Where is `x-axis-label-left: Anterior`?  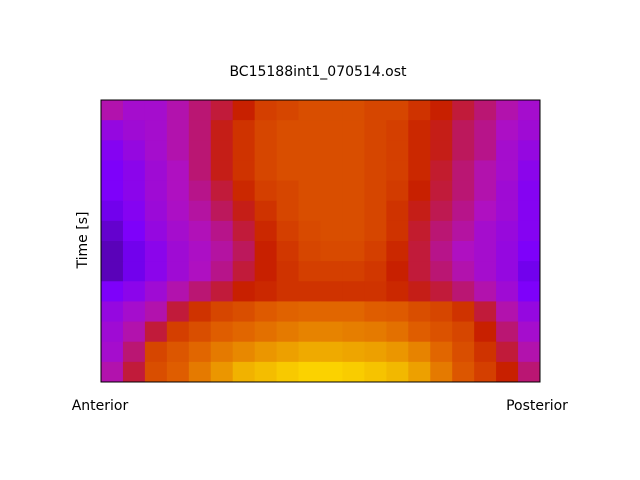
x-axis-label-left: Anterior is located at coordinates (100, 406).